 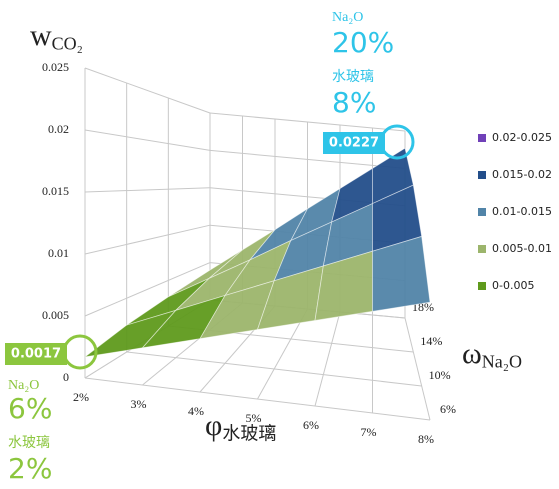 What do you see at coordinates (55, 315) in the screenshot?
I see `z-tick-label: 0.005` at bounding box center [55, 315].